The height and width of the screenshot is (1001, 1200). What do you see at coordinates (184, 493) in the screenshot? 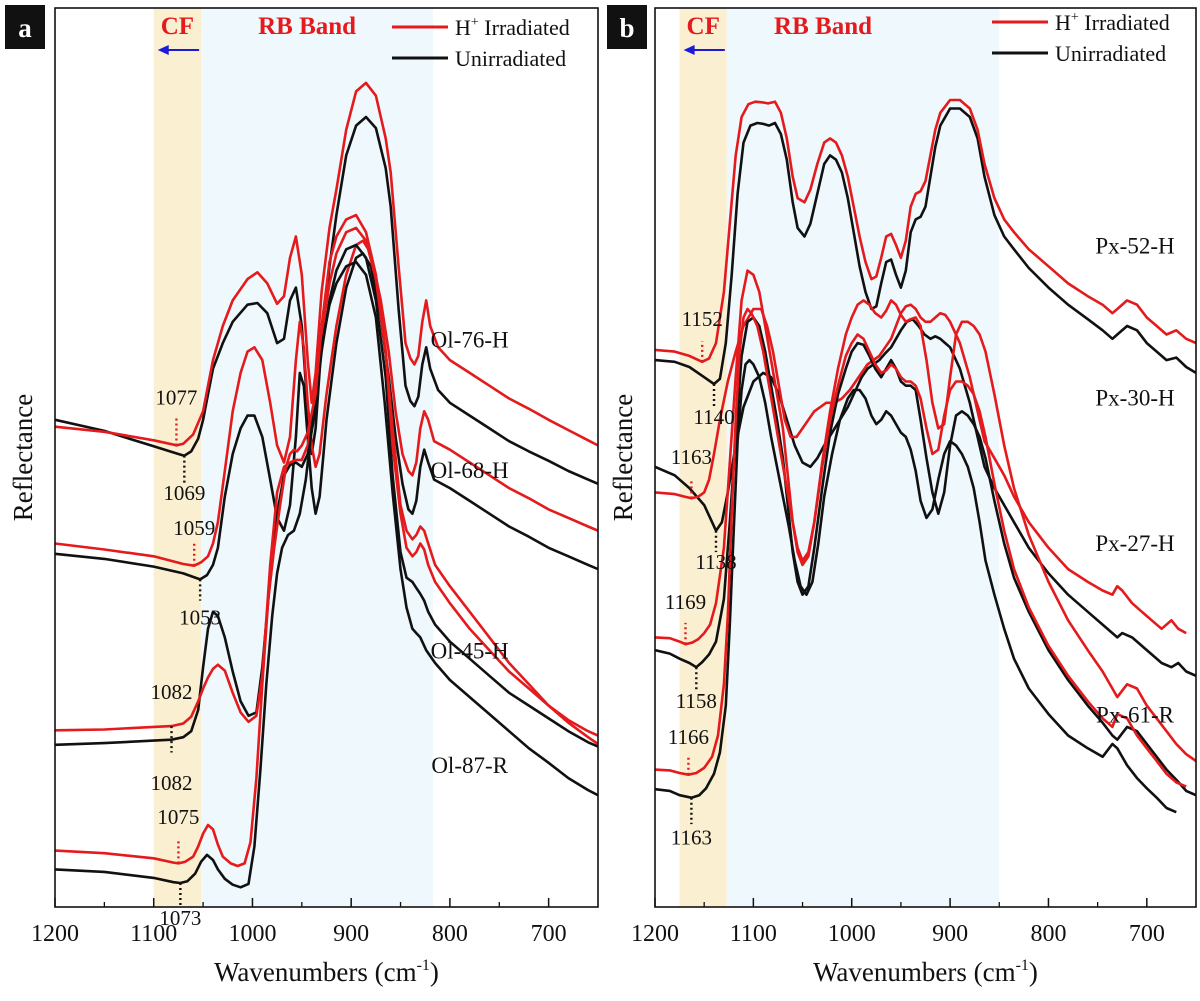
I see `annotation-ol-76-h-1: 1069` at bounding box center [184, 493].